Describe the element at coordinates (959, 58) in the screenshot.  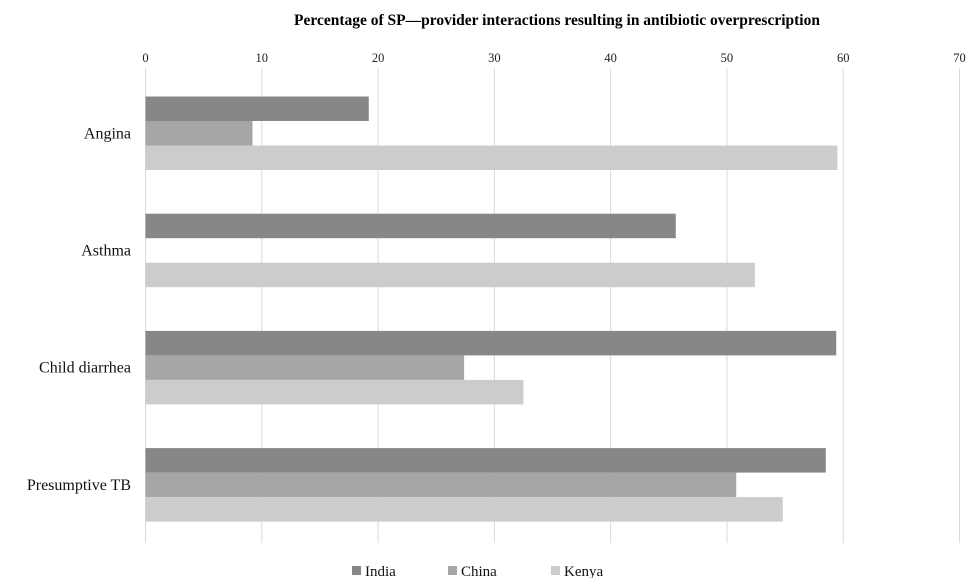
I see `x-tick-label: 70` at that location.